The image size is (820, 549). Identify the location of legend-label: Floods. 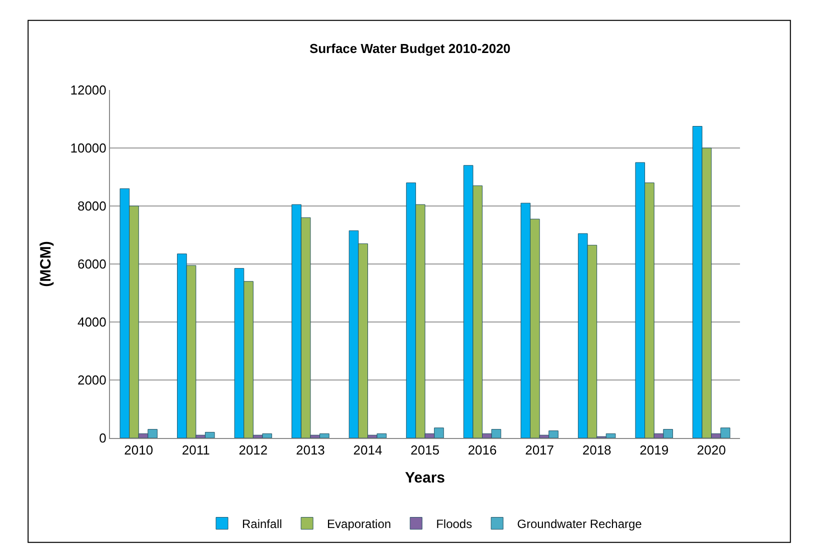
(454, 523).